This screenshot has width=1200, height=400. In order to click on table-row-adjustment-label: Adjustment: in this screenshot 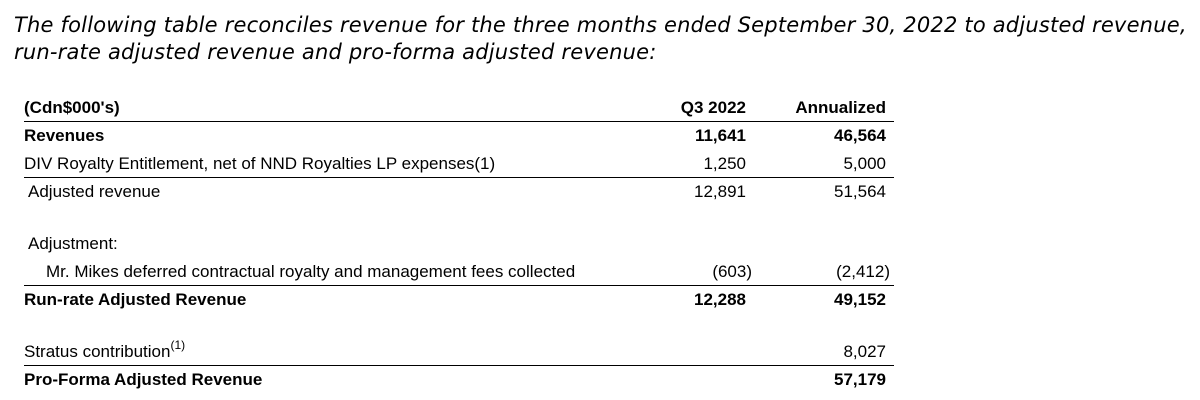, I will do `click(454, 244)`.